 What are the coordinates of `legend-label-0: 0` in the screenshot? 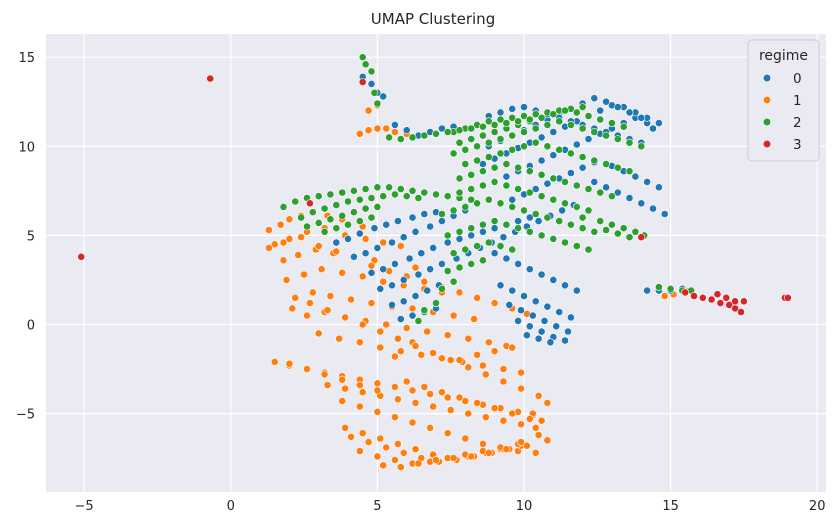 It's located at (797, 79).